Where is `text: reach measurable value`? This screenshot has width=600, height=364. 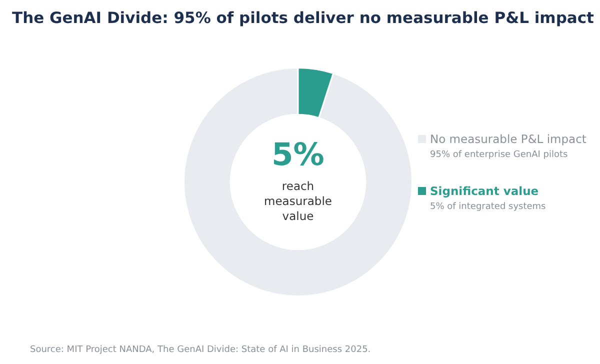
text: reach measurable value is located at coordinates (298, 201).